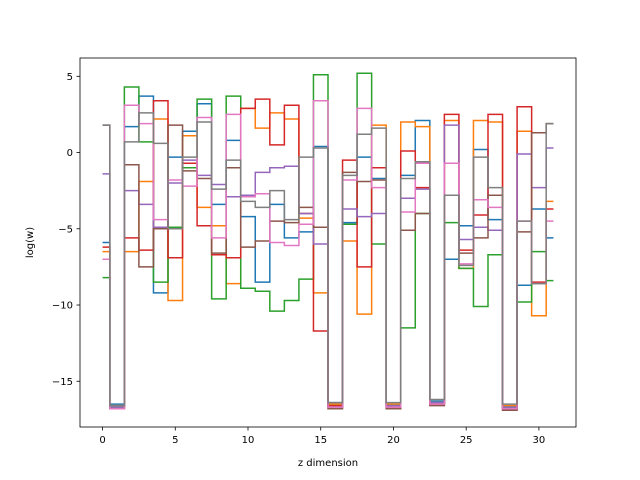 Image resolution: width=640 pixels, height=480 pixels. I want to click on x-tick-label: 25, so click(466, 440).